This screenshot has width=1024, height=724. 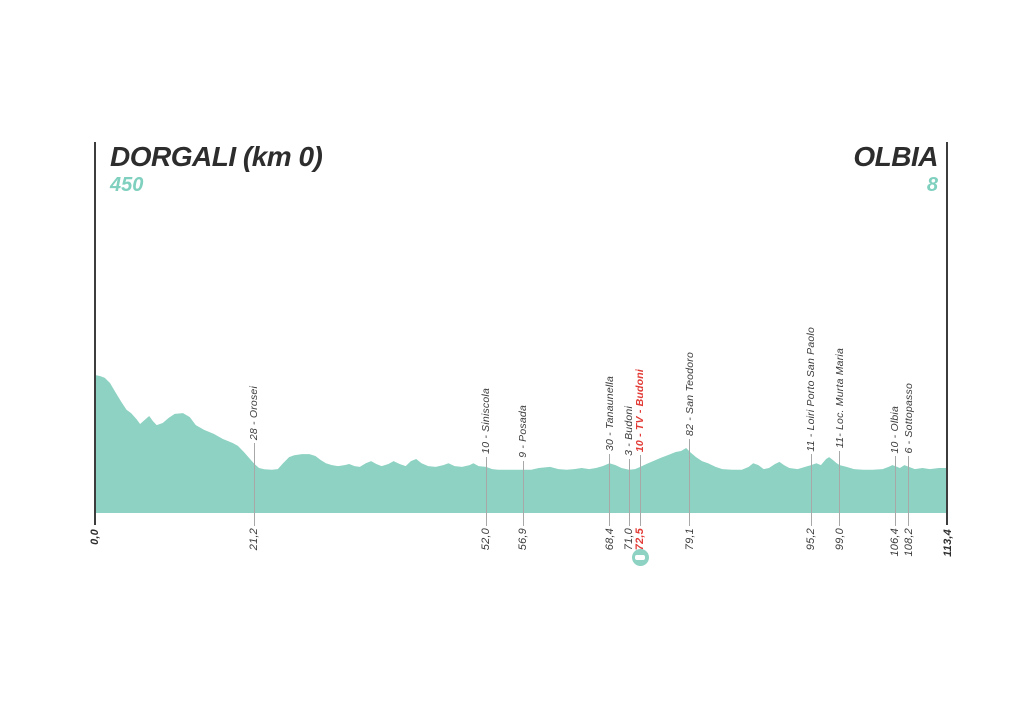 I want to click on waypoint-label: 10 - Olbia, so click(x=895, y=429).